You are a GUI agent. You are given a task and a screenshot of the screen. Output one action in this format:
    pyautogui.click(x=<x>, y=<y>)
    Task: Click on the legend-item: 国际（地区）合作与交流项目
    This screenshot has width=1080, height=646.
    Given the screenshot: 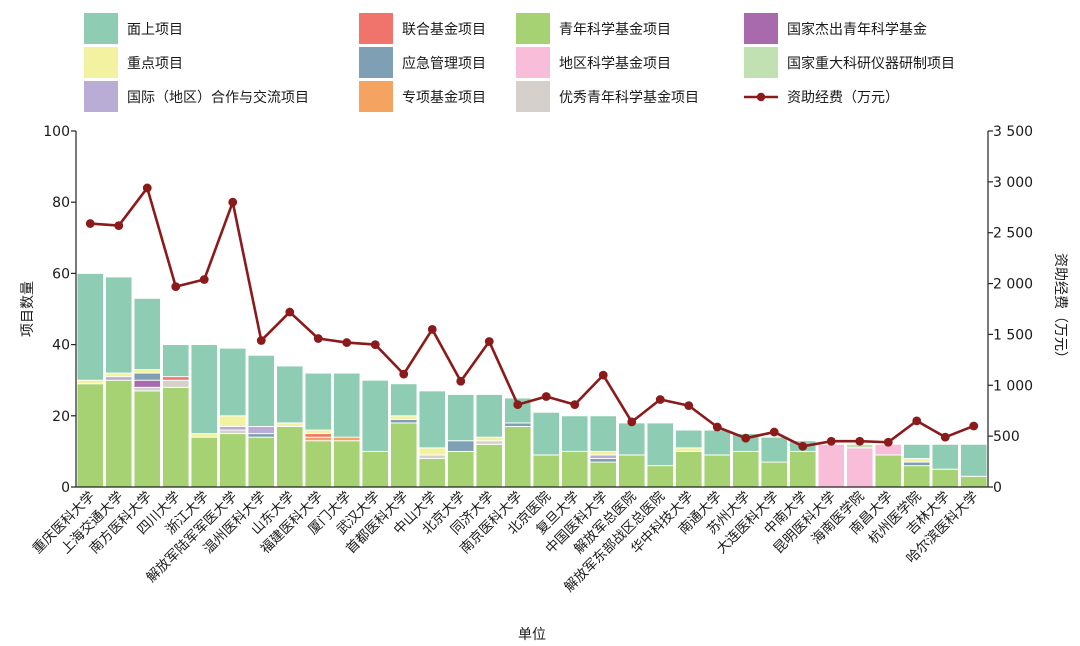 What is the action you would take?
    pyautogui.click(x=196, y=96)
    